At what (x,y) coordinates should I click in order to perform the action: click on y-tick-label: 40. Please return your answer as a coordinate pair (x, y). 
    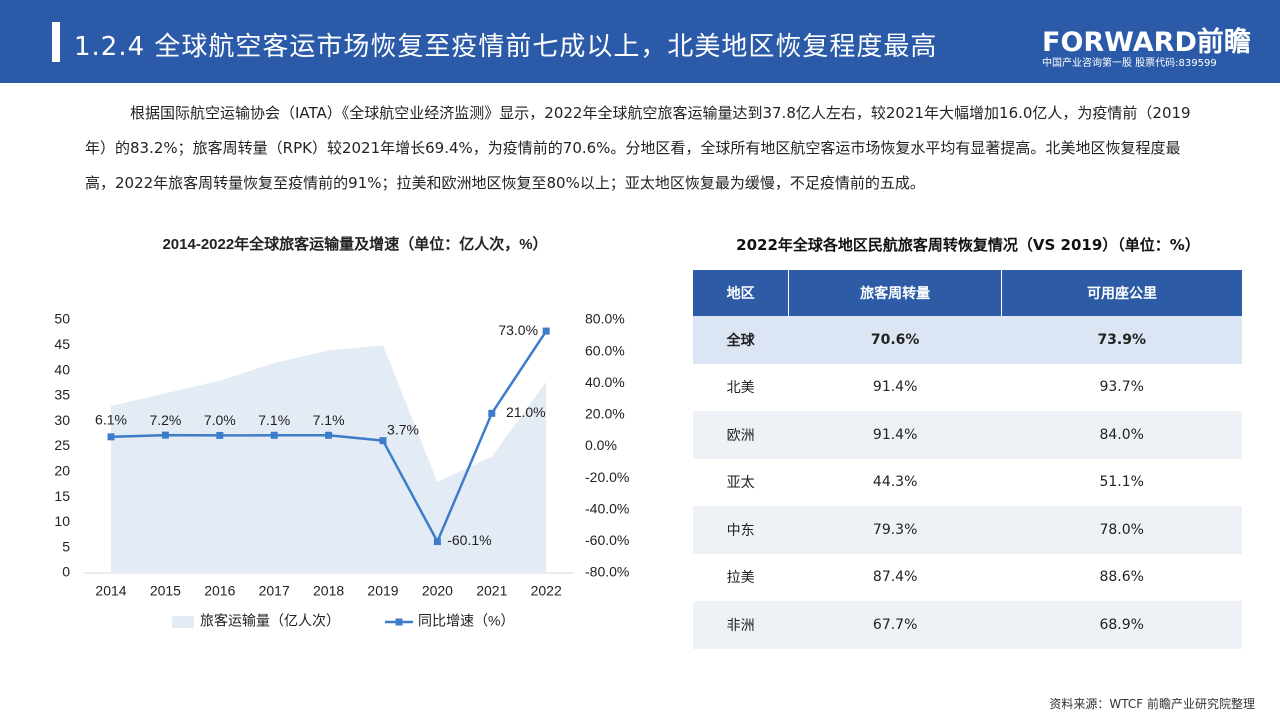
    Looking at the image, I should click on (62, 369).